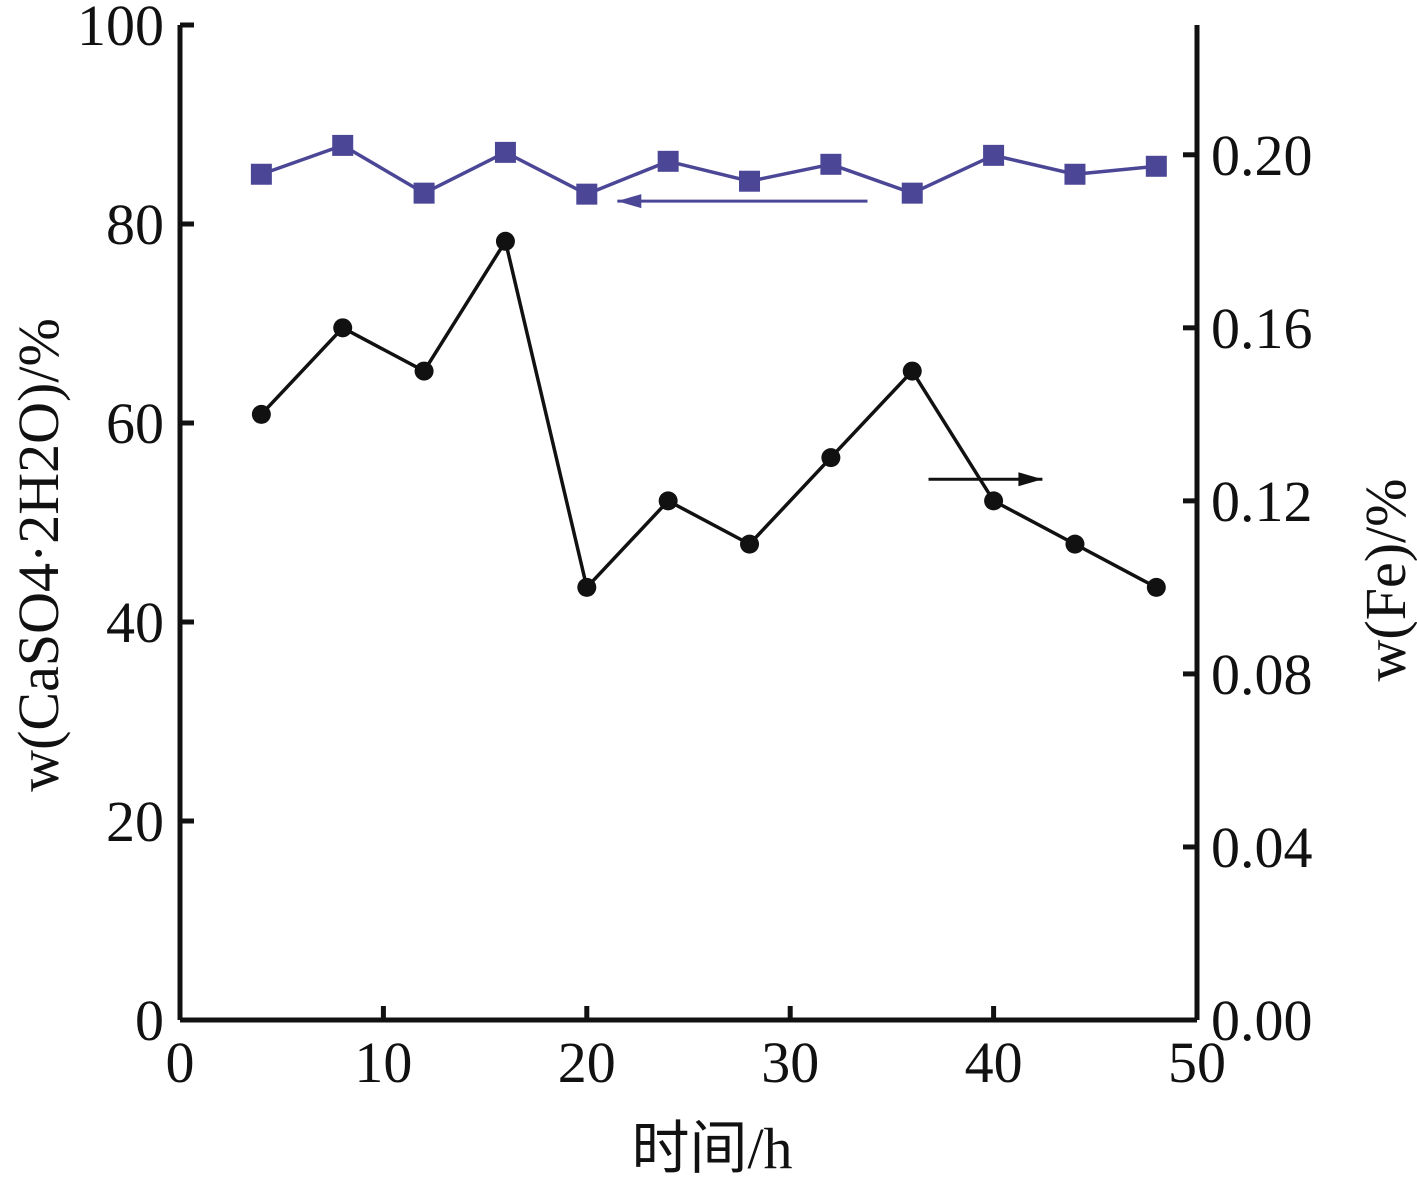 This screenshot has height=1181, width=1417. Describe the element at coordinates (711, 1148) in the screenshot. I see `x-axis-title: 时间/h` at that location.